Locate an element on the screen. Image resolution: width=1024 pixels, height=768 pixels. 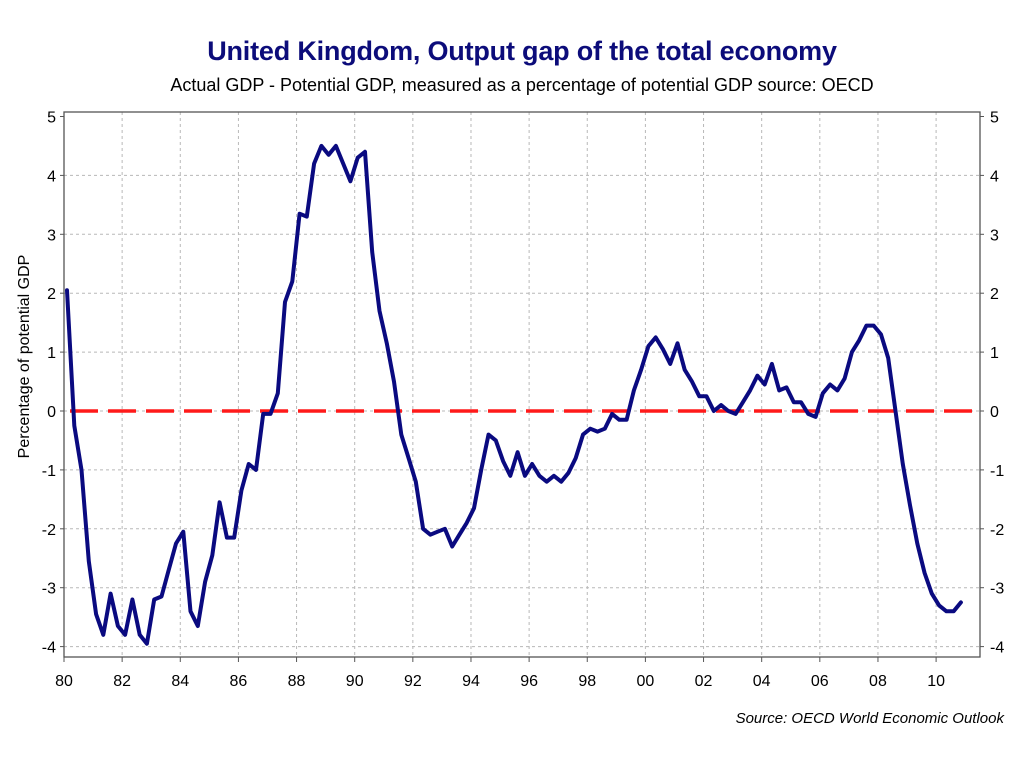
y-tick-label-right: 4 is located at coordinates (994, 176).